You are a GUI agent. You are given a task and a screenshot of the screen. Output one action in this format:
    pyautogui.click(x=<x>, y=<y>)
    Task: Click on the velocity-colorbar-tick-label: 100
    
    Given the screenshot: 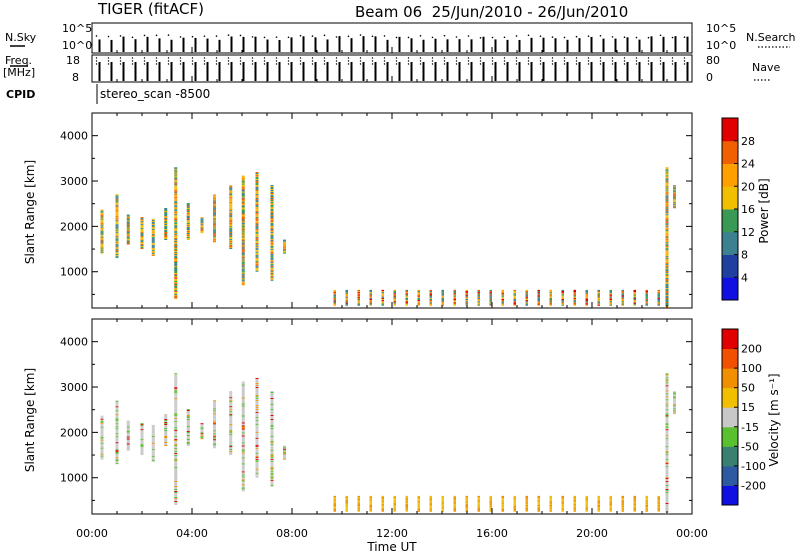 What is the action you would take?
    pyautogui.click(x=751, y=368)
    